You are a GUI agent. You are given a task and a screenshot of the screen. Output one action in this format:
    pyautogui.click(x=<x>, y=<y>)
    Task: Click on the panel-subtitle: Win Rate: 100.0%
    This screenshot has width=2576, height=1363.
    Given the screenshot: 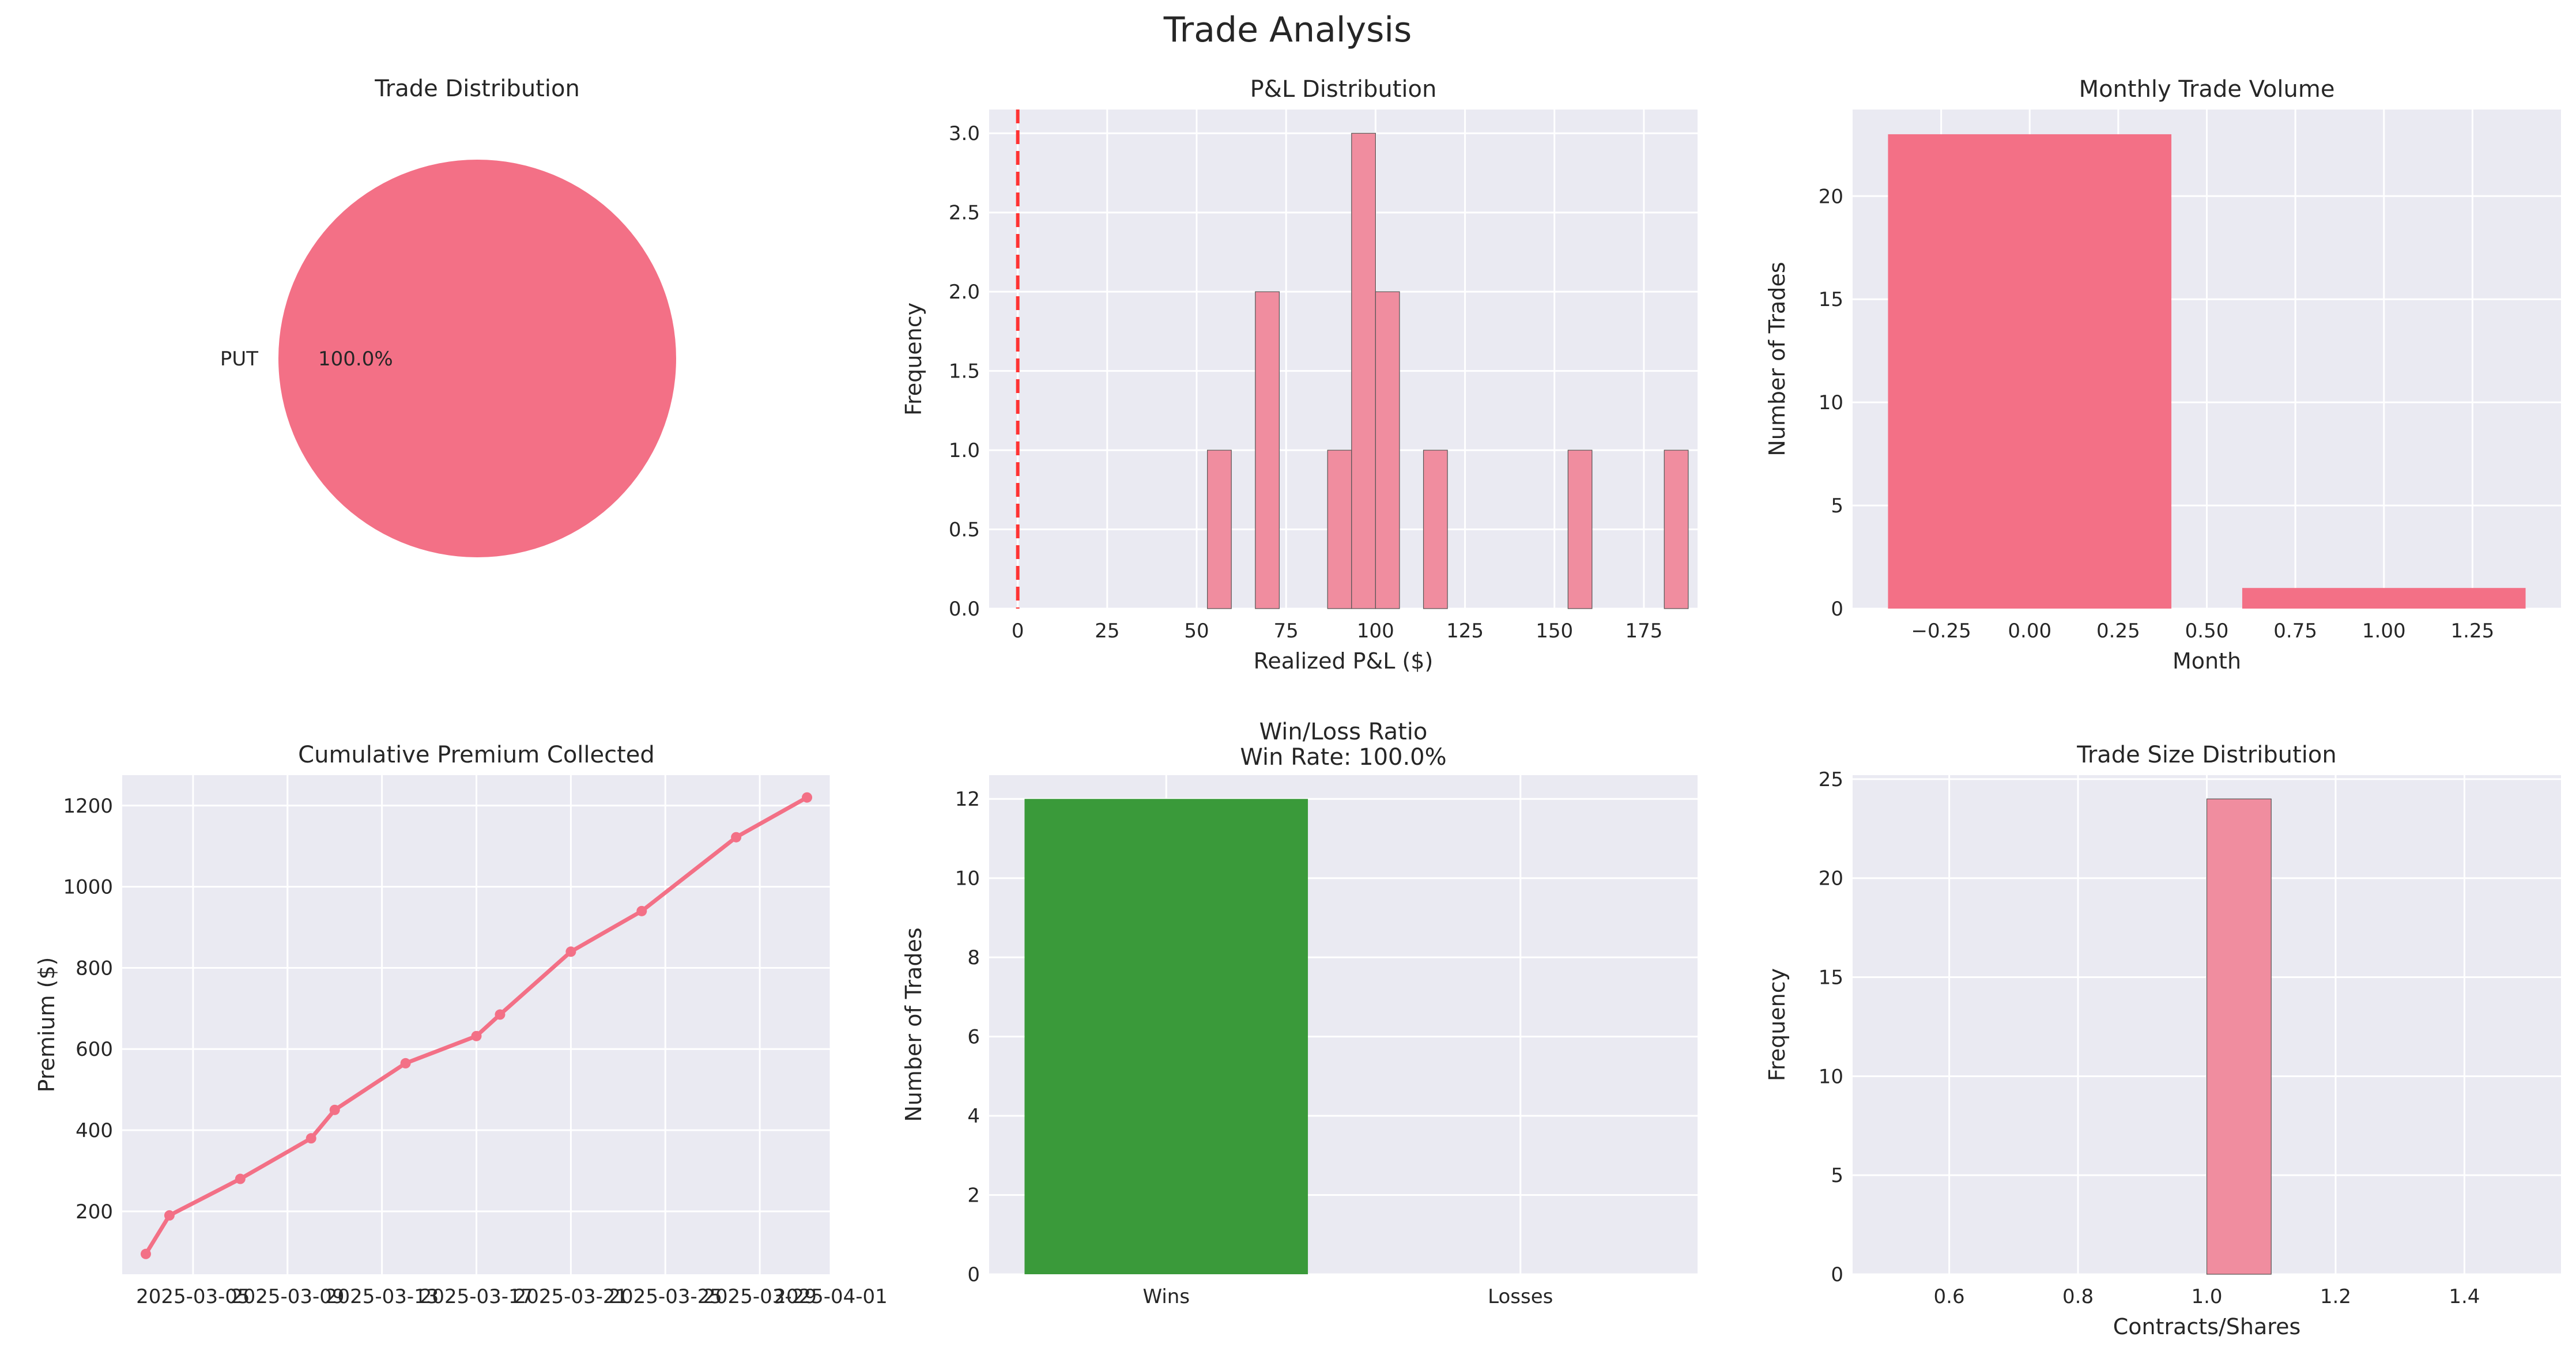 What is the action you would take?
    pyautogui.click(x=1343, y=757)
    